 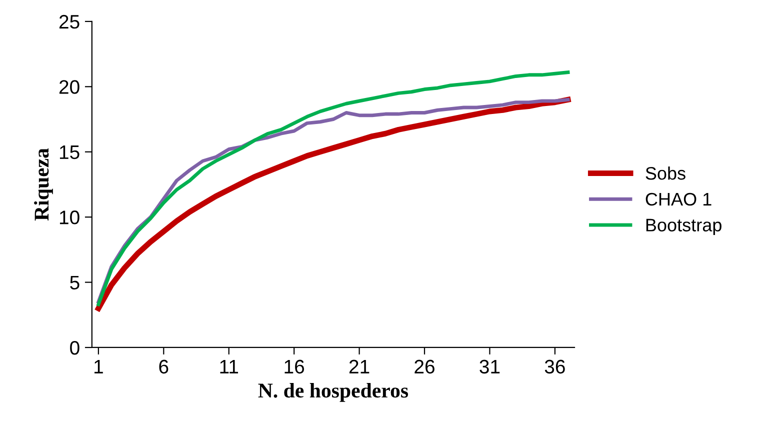 What do you see at coordinates (75, 347) in the screenshot?
I see `y-tick-label: 0` at bounding box center [75, 347].